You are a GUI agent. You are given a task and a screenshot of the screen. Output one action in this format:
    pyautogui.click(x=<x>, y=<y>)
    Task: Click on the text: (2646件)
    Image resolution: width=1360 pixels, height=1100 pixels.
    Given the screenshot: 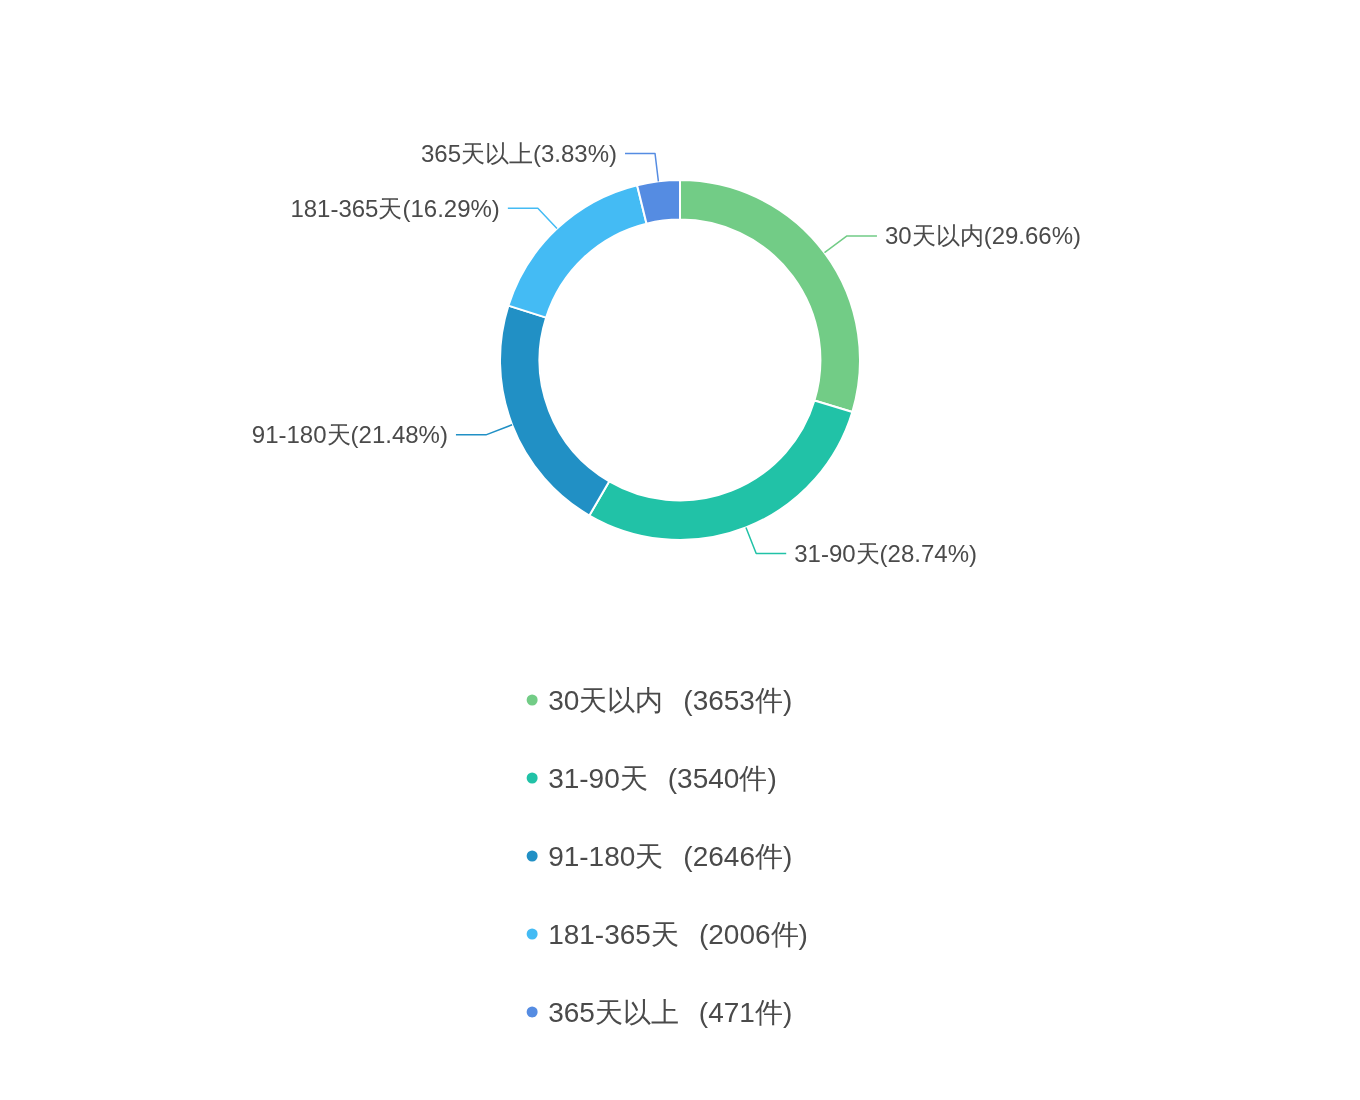 What is the action you would take?
    pyautogui.click(x=738, y=856)
    